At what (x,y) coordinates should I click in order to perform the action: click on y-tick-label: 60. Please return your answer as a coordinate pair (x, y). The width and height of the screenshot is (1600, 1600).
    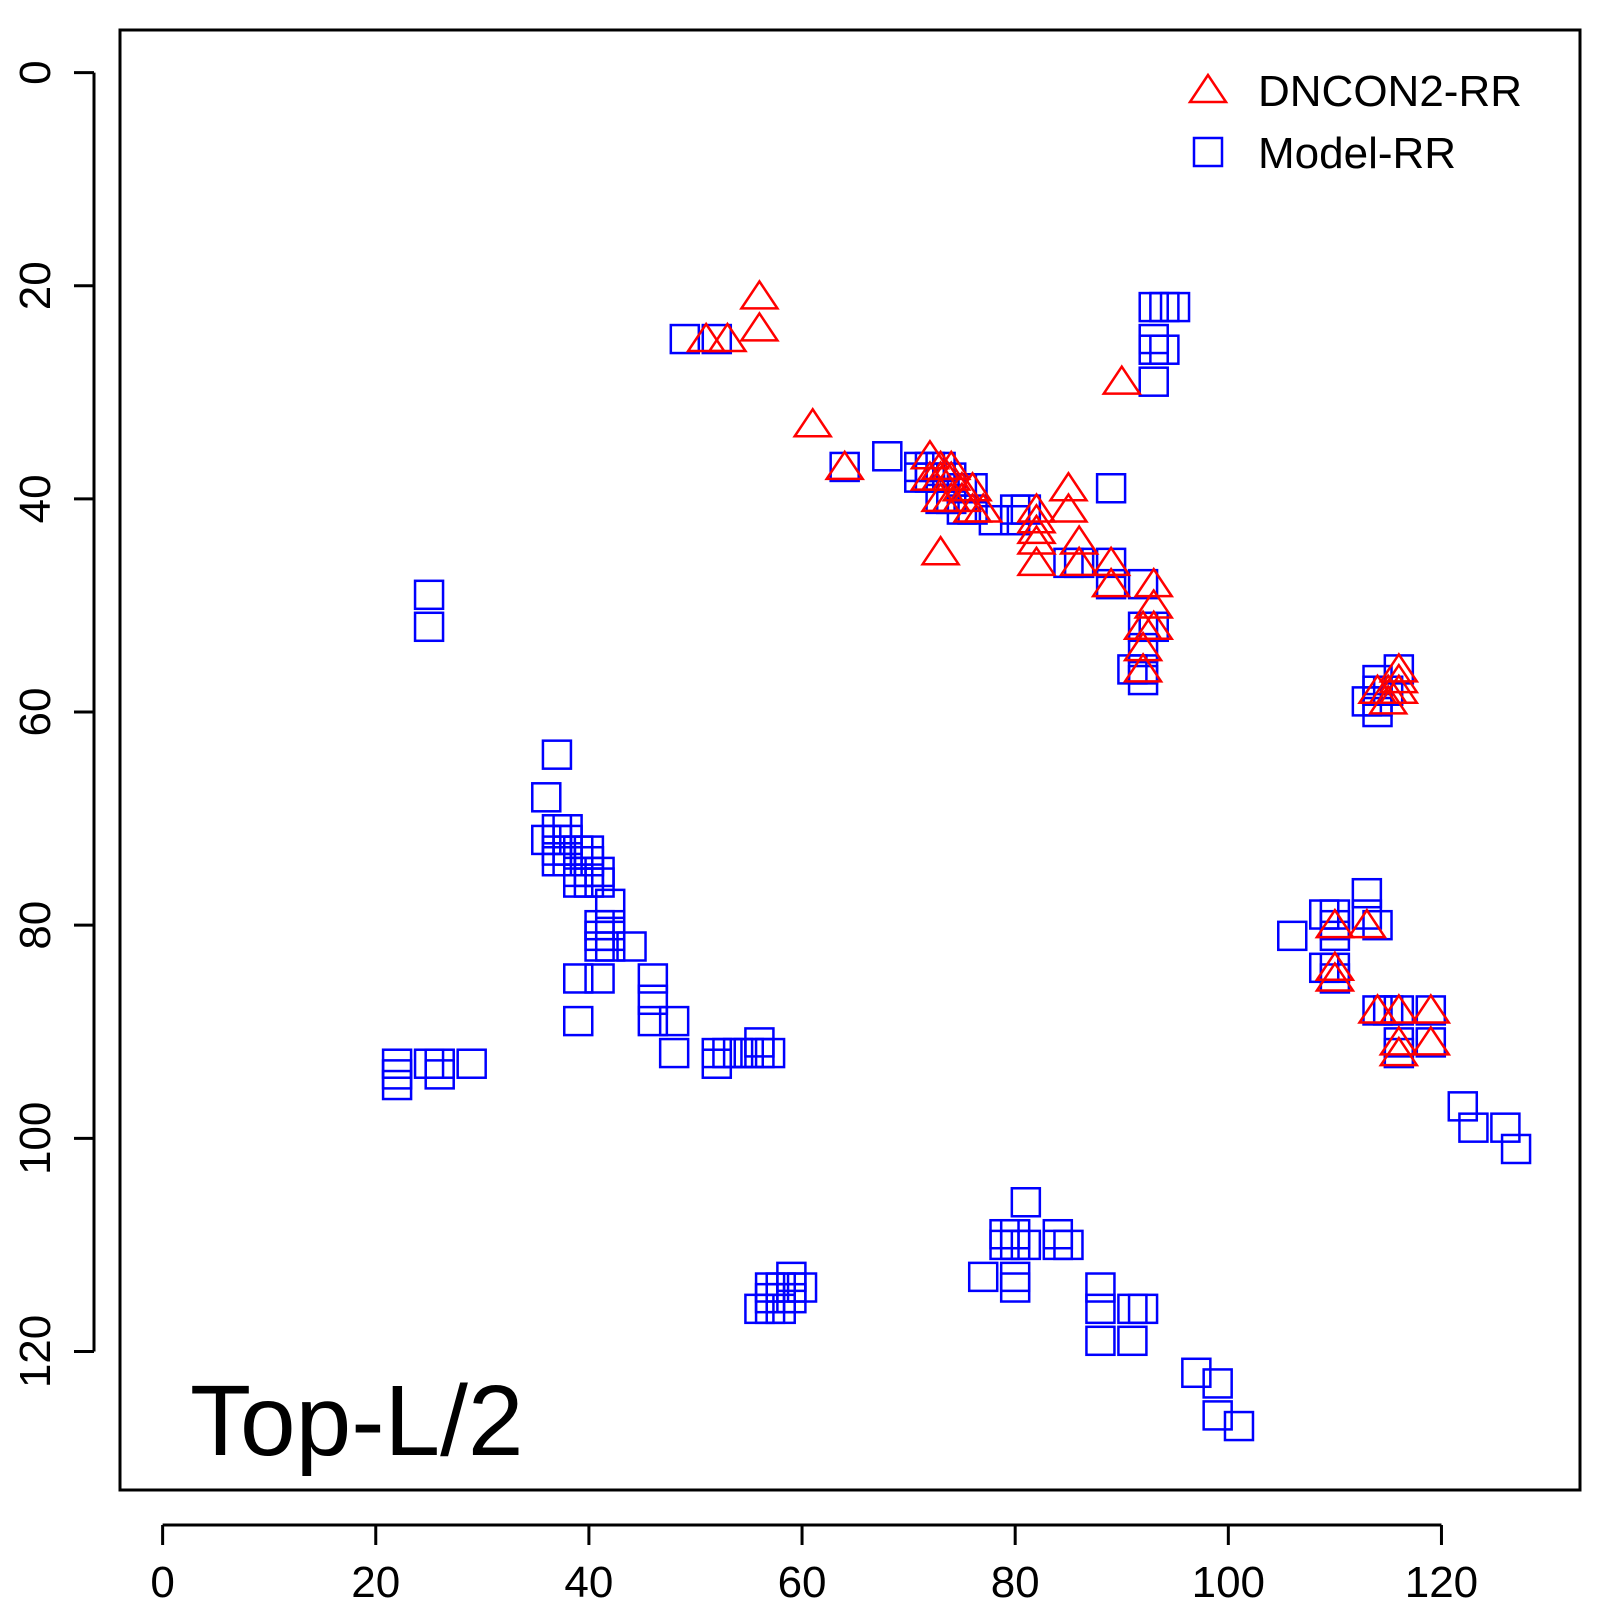
    Looking at the image, I should click on (35, 712).